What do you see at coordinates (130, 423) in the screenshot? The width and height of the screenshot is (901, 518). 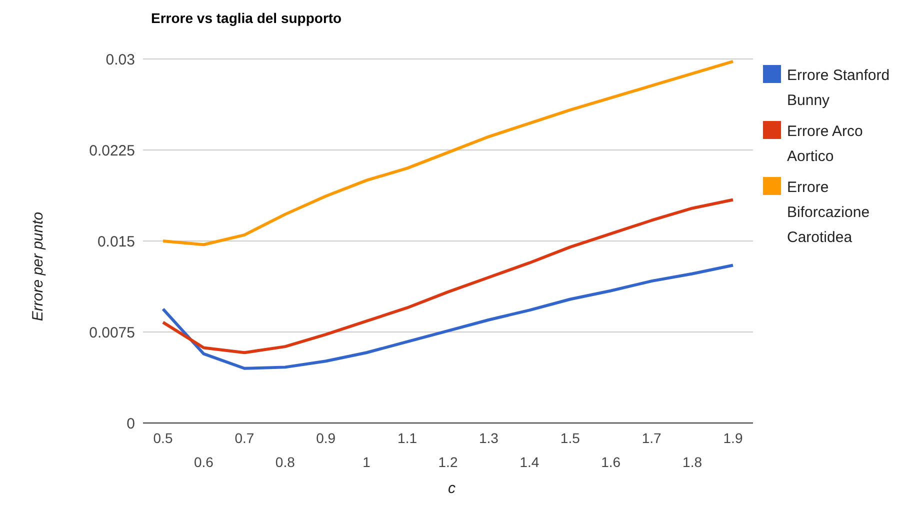 I see `y-tick-label: 0` at bounding box center [130, 423].